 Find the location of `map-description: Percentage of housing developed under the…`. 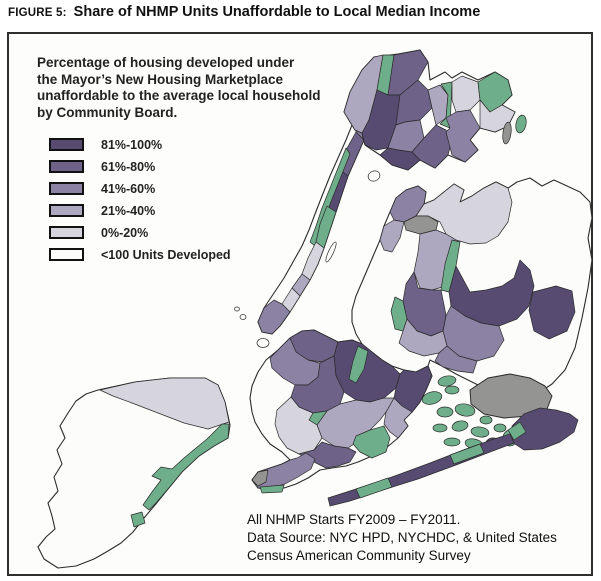

map-description: Percentage of housing developed under the… is located at coordinates (193, 88).